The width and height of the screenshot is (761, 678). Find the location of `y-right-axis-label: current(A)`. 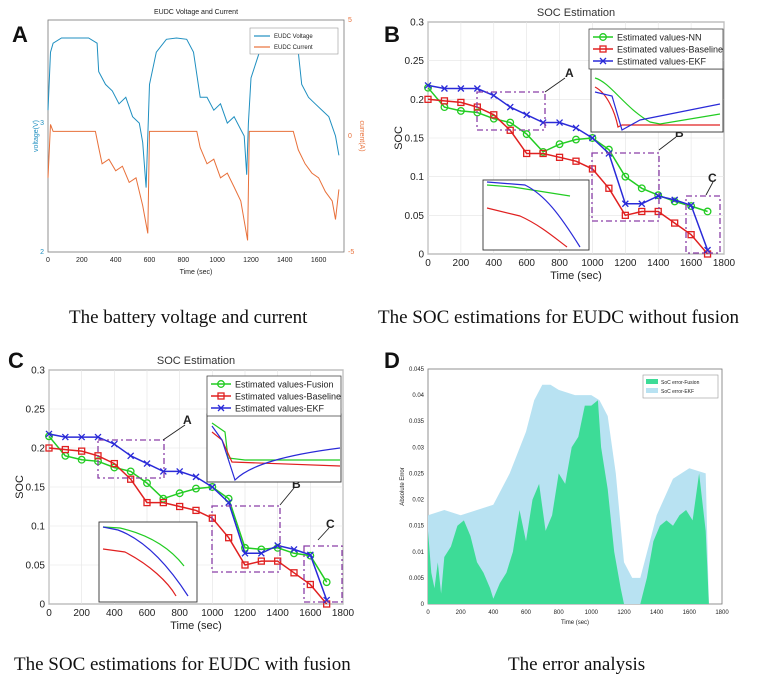

y-right-axis-label: current(A) is located at coordinates (361, 135).